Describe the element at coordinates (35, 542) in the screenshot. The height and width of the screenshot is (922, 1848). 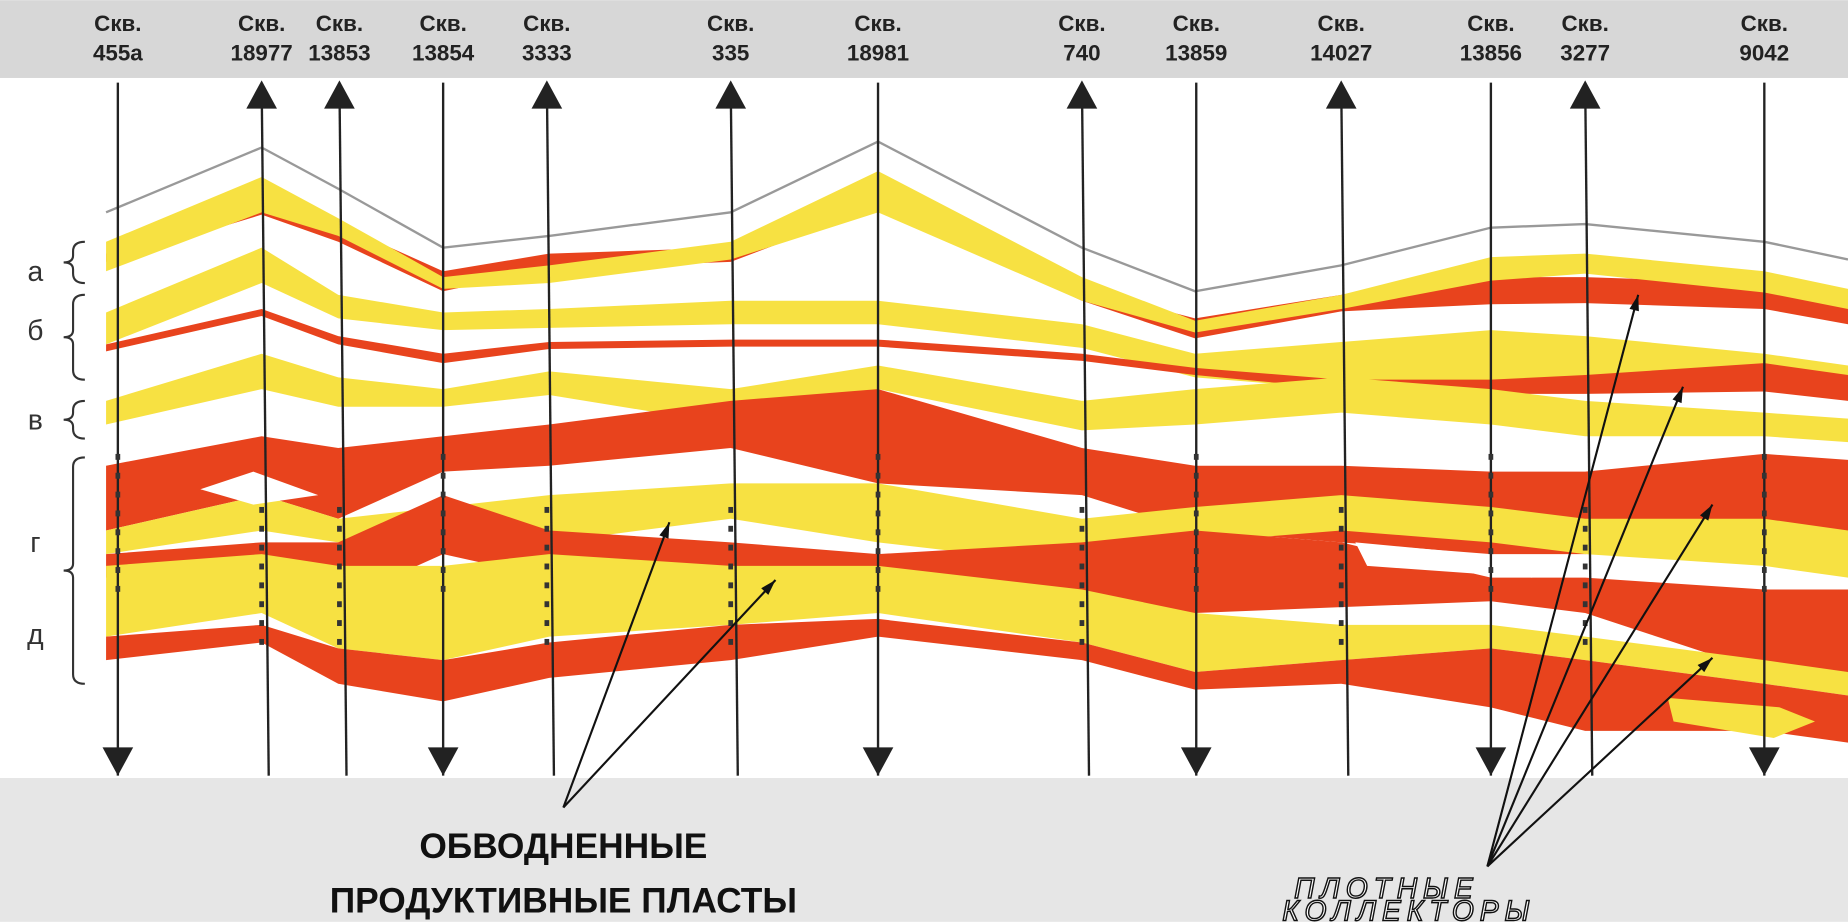
I see `layer-label: г` at that location.